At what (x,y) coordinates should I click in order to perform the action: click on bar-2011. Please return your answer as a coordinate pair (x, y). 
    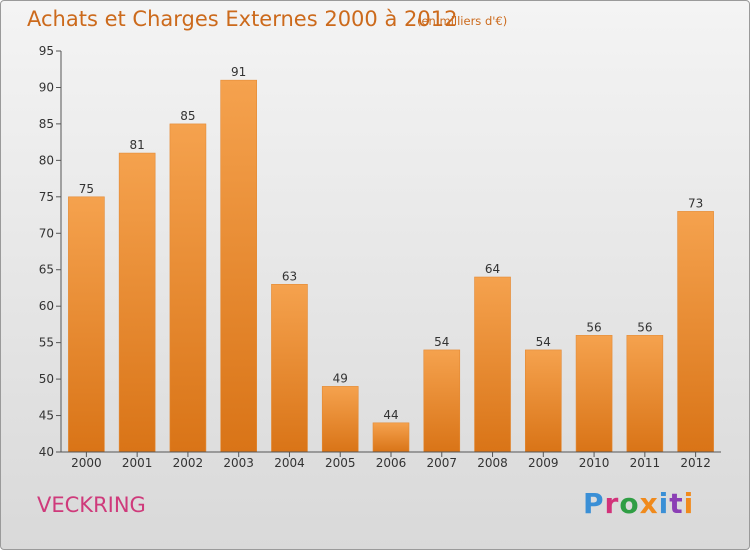
    Looking at the image, I should click on (645, 394).